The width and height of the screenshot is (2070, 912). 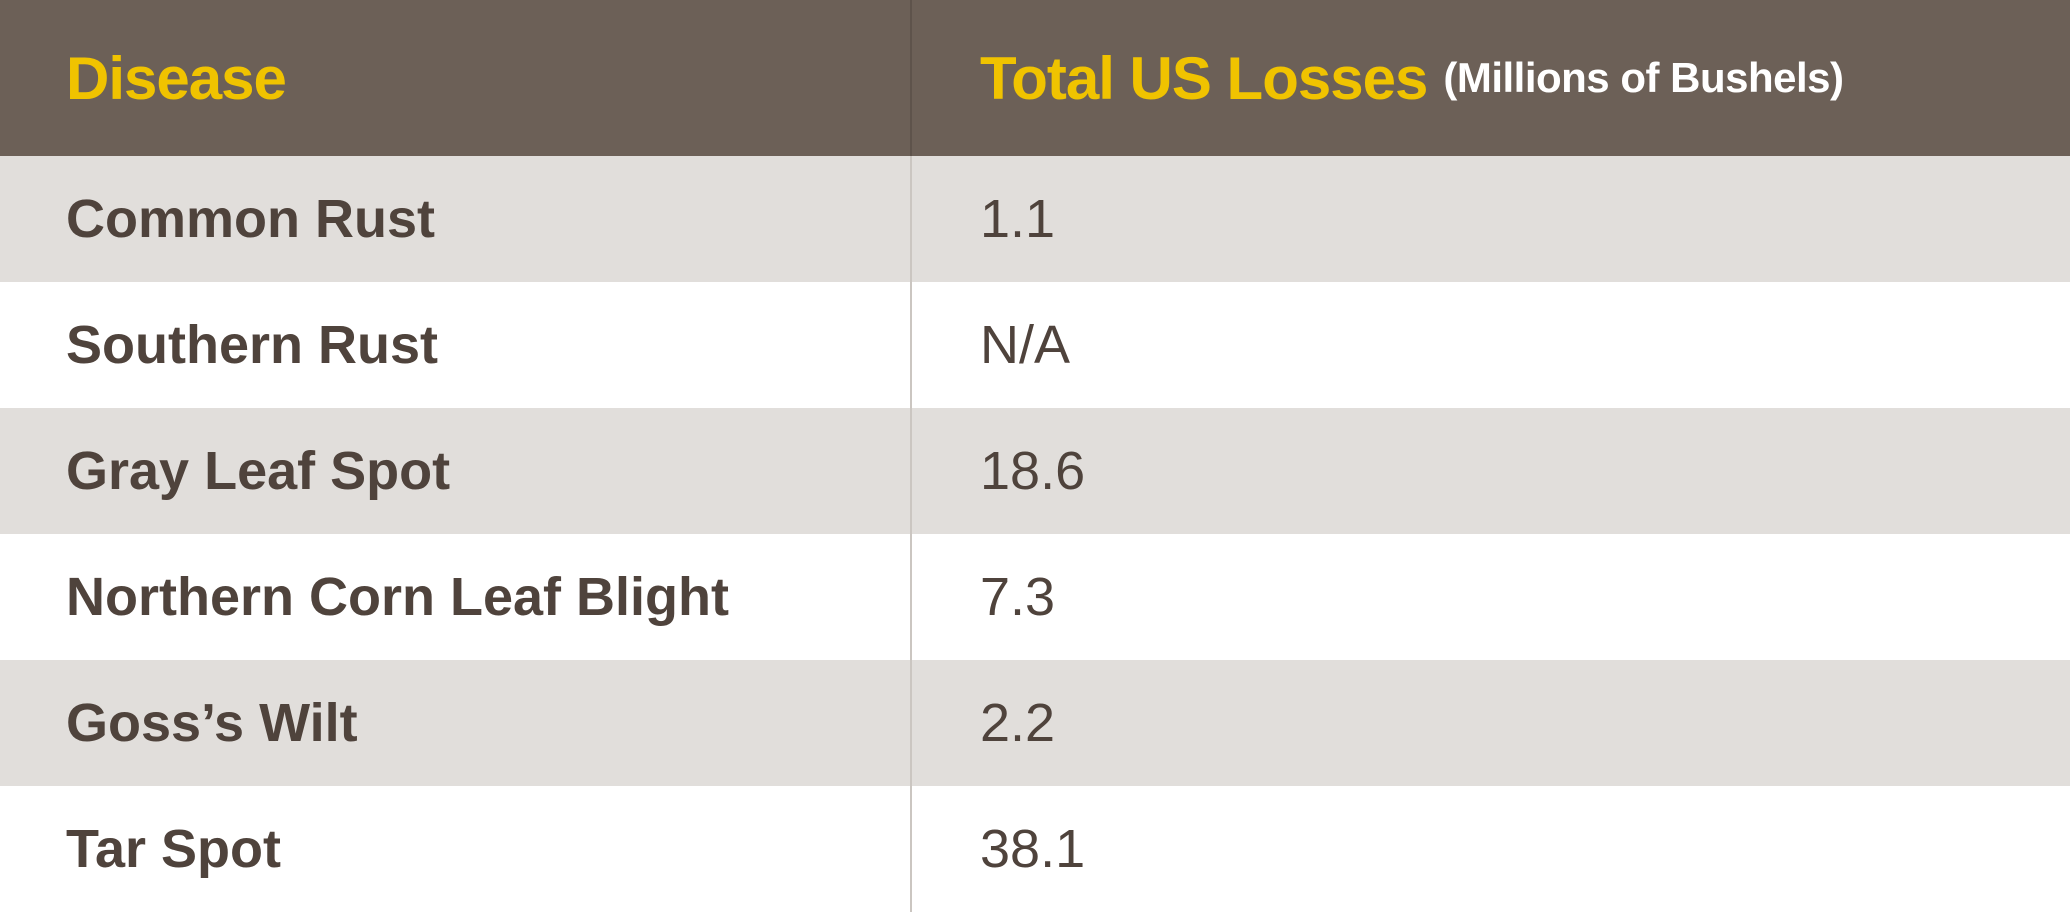 What do you see at coordinates (1018, 723) in the screenshot?
I see `loss-value: 2.2` at bounding box center [1018, 723].